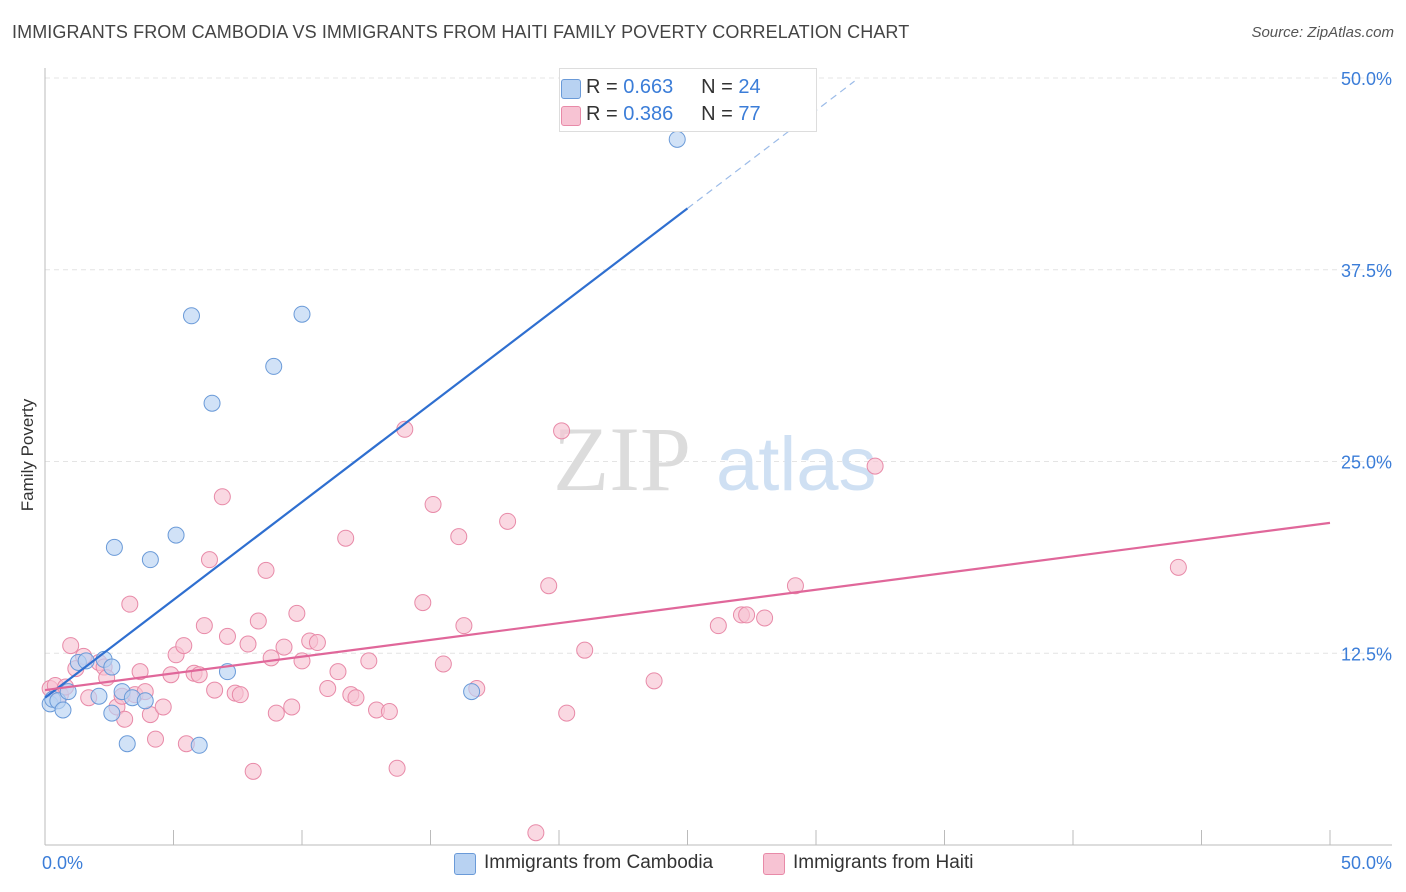 This screenshot has width=1406, height=892. Describe the element at coordinates (648, 114) in the screenshot. I see `legend-r-value: 0.386` at that location.